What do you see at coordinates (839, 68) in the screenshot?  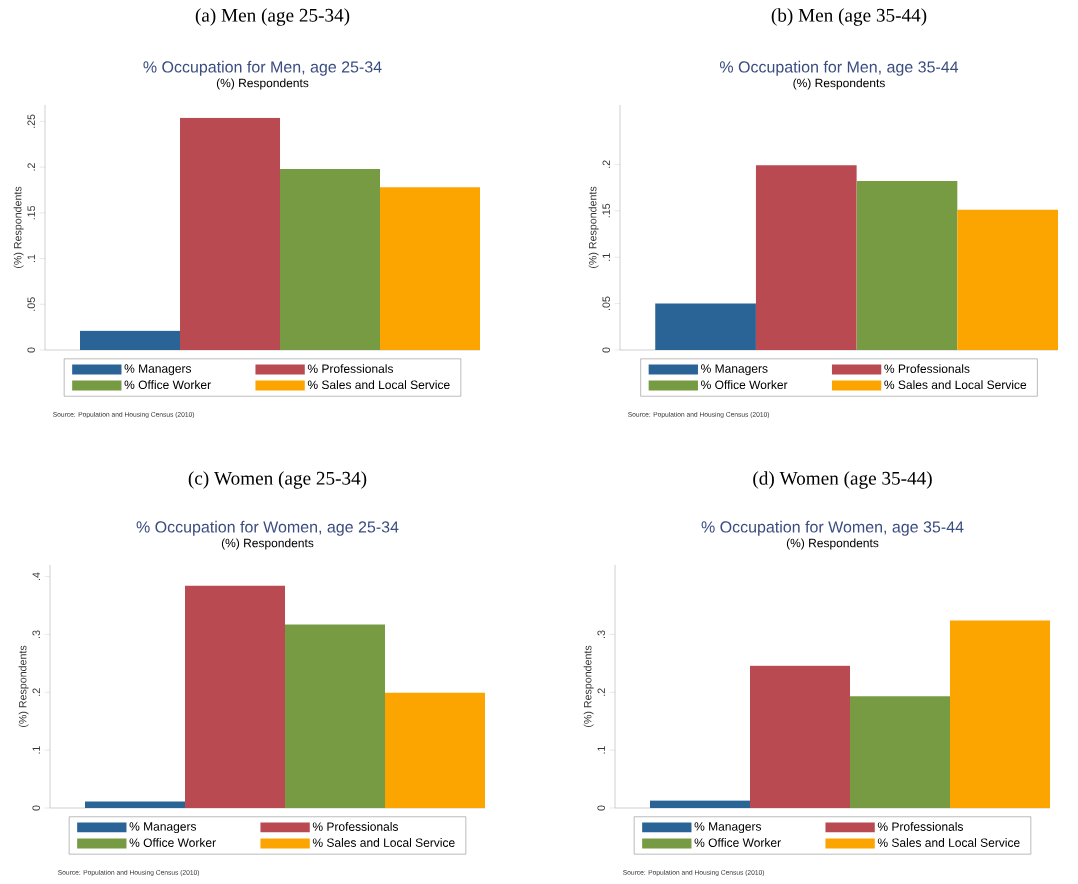 I see `chart-title: % Occupation for Men, age 35-44` at bounding box center [839, 68].